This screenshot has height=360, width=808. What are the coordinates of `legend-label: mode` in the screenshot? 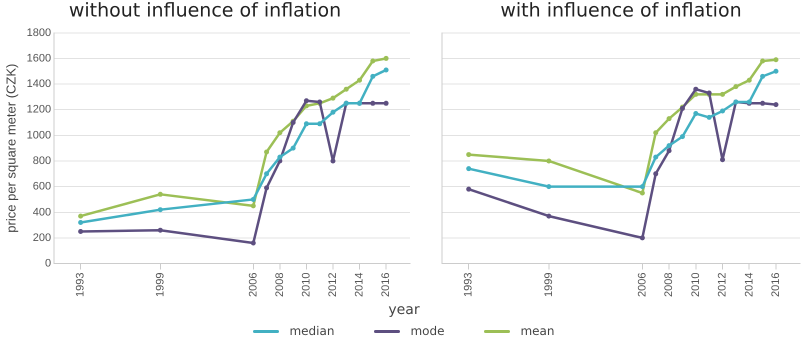 It's located at (427, 331).